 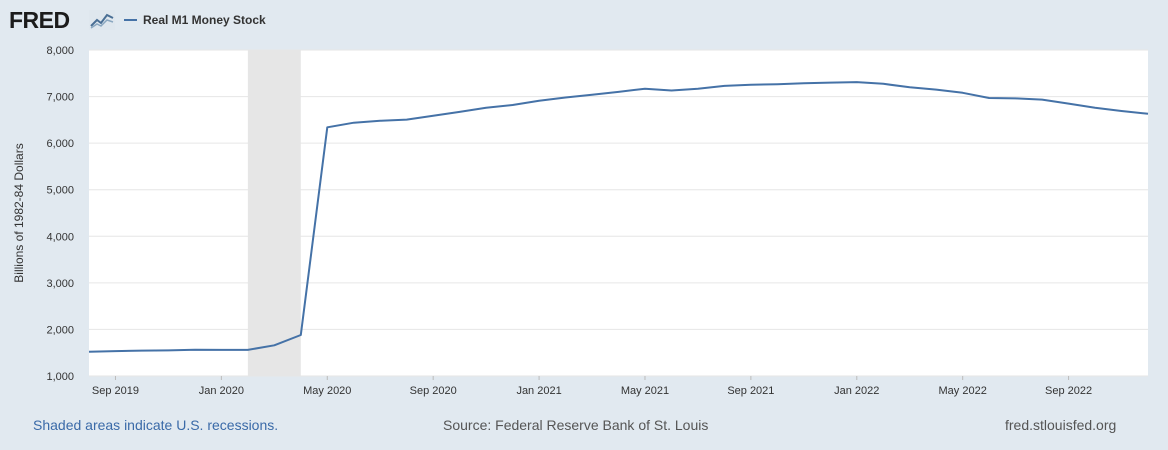 What do you see at coordinates (60, 98) in the screenshot?
I see `y-tick-label: 7,000` at bounding box center [60, 98].